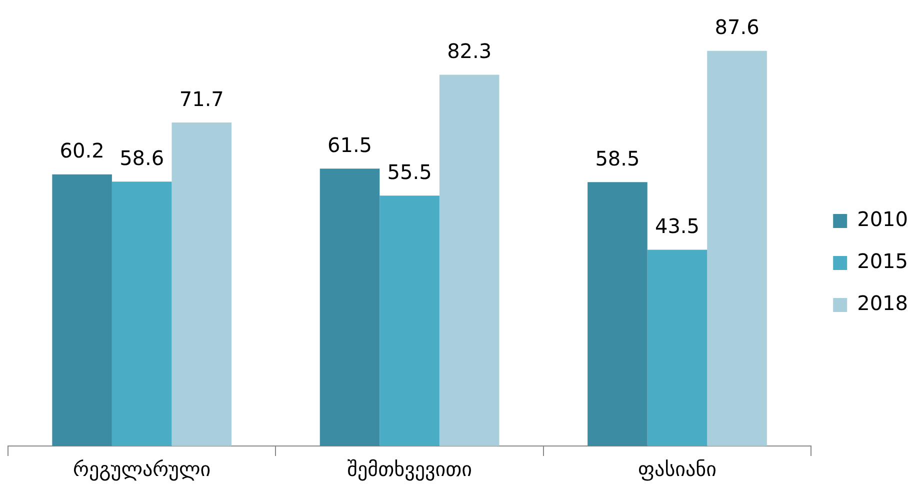 This screenshot has height=490, width=922. What do you see at coordinates (142, 469) in the screenshot?
I see `x-tick-label: რეგულარული` at bounding box center [142, 469].